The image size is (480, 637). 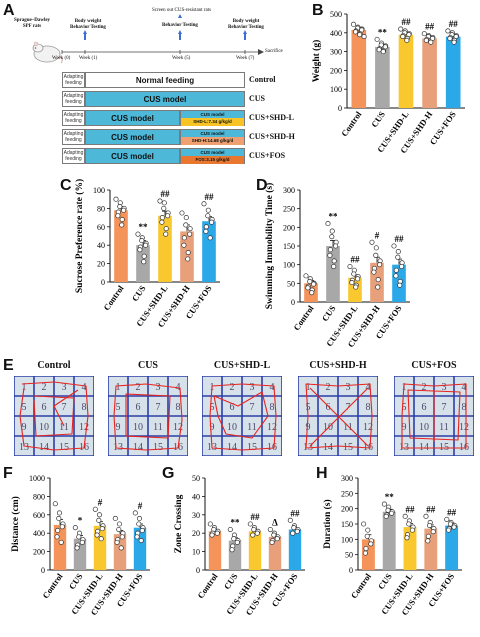 I want to click on zone-number: 14, so click(x=138, y=447).